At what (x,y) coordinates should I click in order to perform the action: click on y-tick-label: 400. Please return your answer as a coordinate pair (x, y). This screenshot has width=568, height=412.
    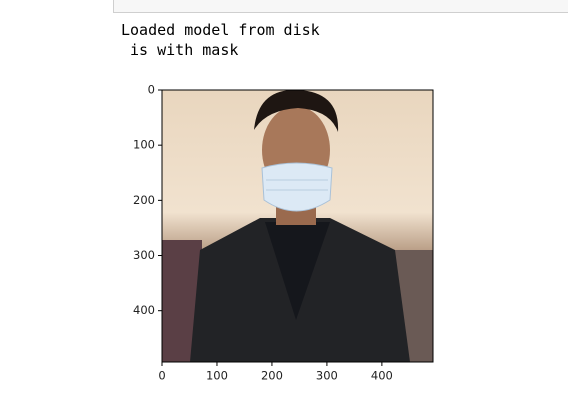
    Looking at the image, I should click on (144, 310).